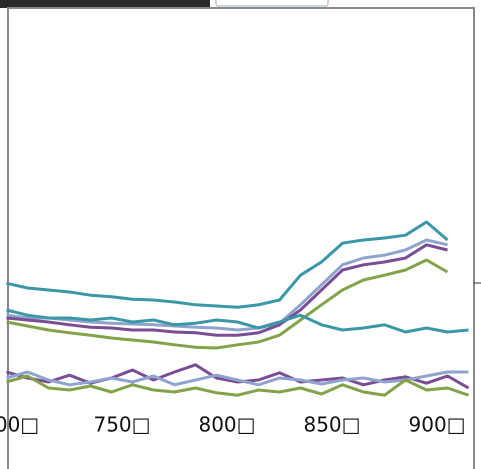 This screenshot has width=481, height=469. I want to click on x-tick-label: 800□, so click(226, 425).